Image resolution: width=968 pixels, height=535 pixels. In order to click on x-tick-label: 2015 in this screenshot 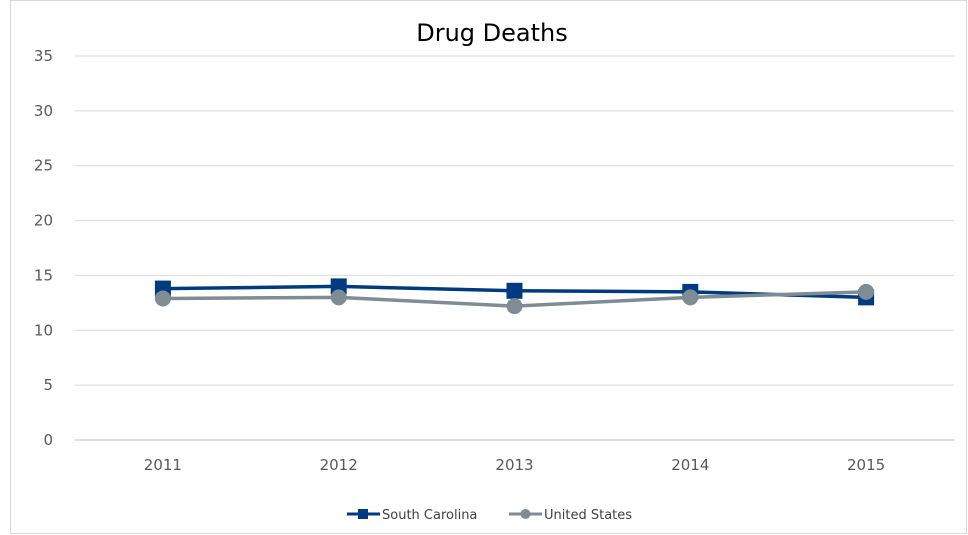, I will do `click(866, 465)`.